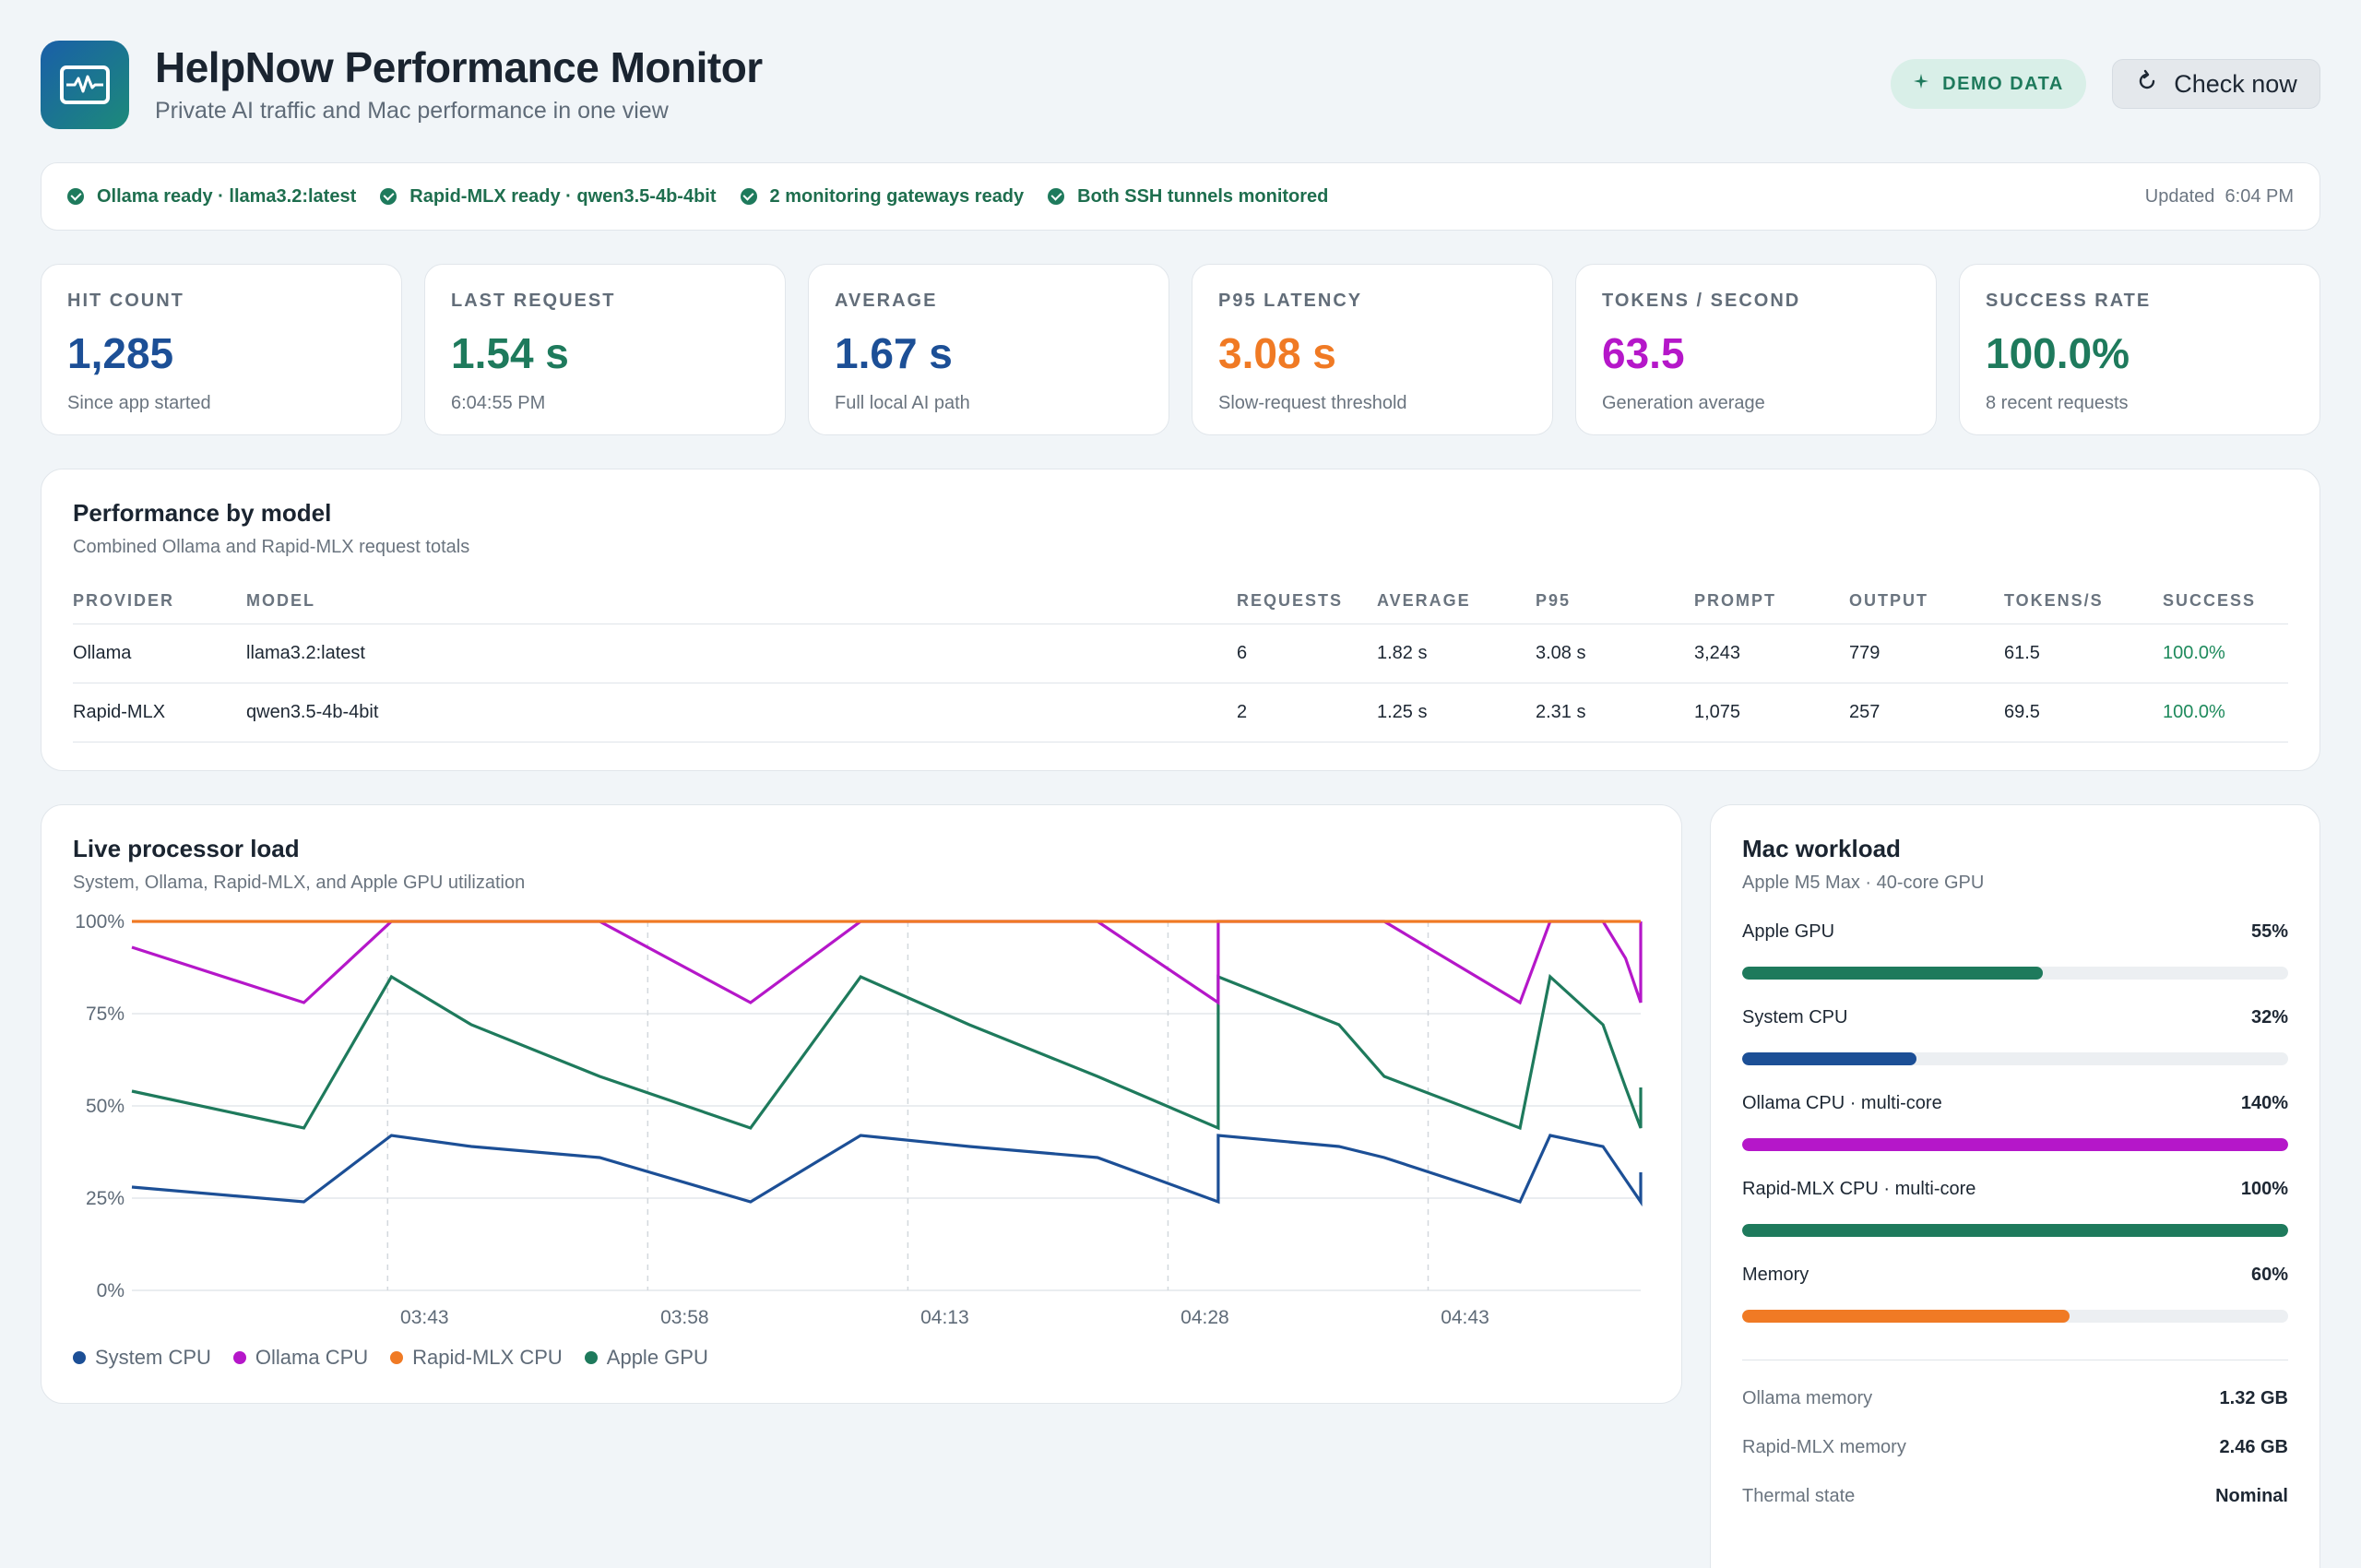  Describe the element at coordinates (159, 712) in the screenshot. I see `table-cell: Rapid-MLX` at that location.